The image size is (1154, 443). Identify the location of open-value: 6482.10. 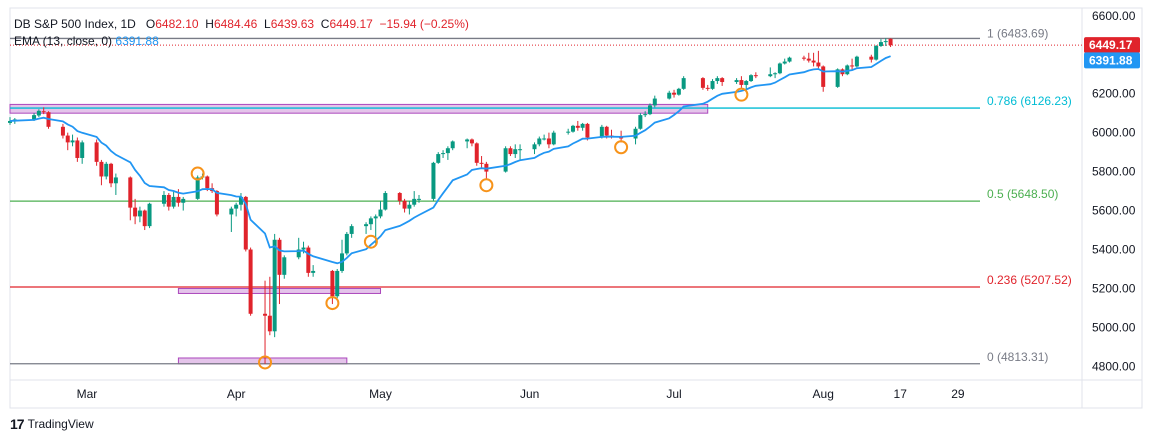
(177, 24).